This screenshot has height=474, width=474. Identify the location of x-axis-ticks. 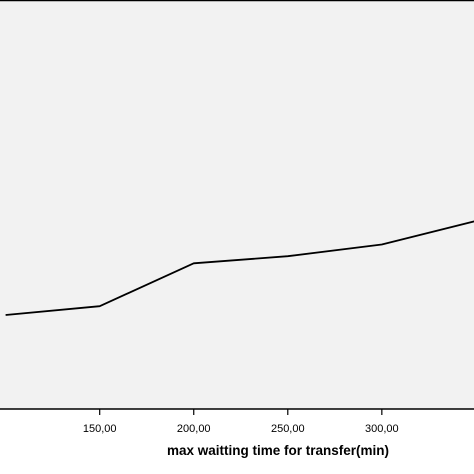
(241, 412).